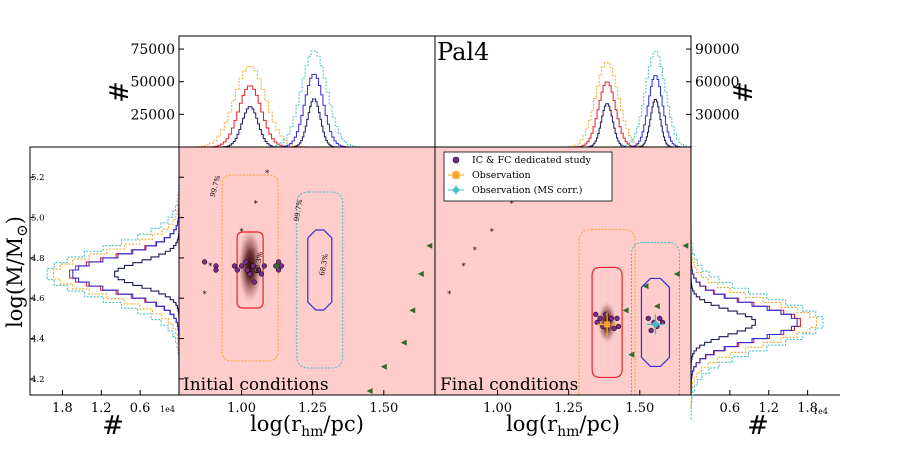  I want to click on top-right-histogram-ylabel: #, so click(744, 92).